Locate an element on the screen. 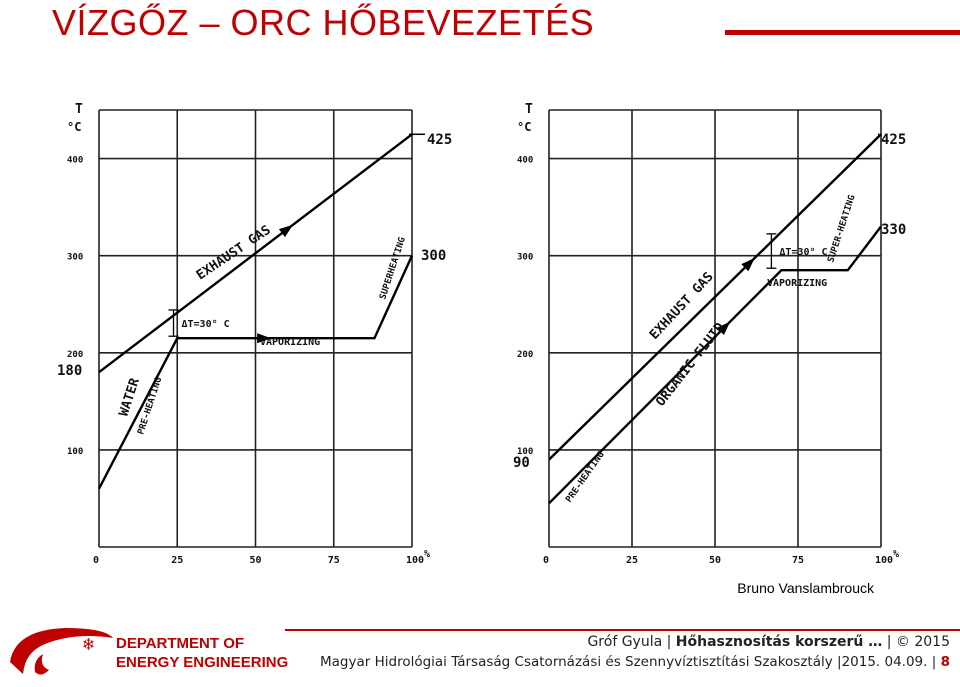 Image resolution: width=960 pixels, height=687 pixels. title-rule is located at coordinates (842, 32).